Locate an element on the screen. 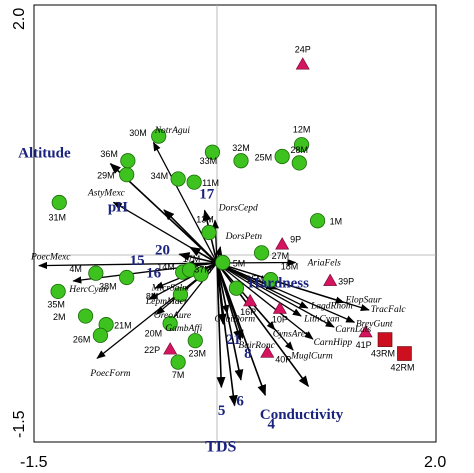  site-point-13m is located at coordinates (209, 232).